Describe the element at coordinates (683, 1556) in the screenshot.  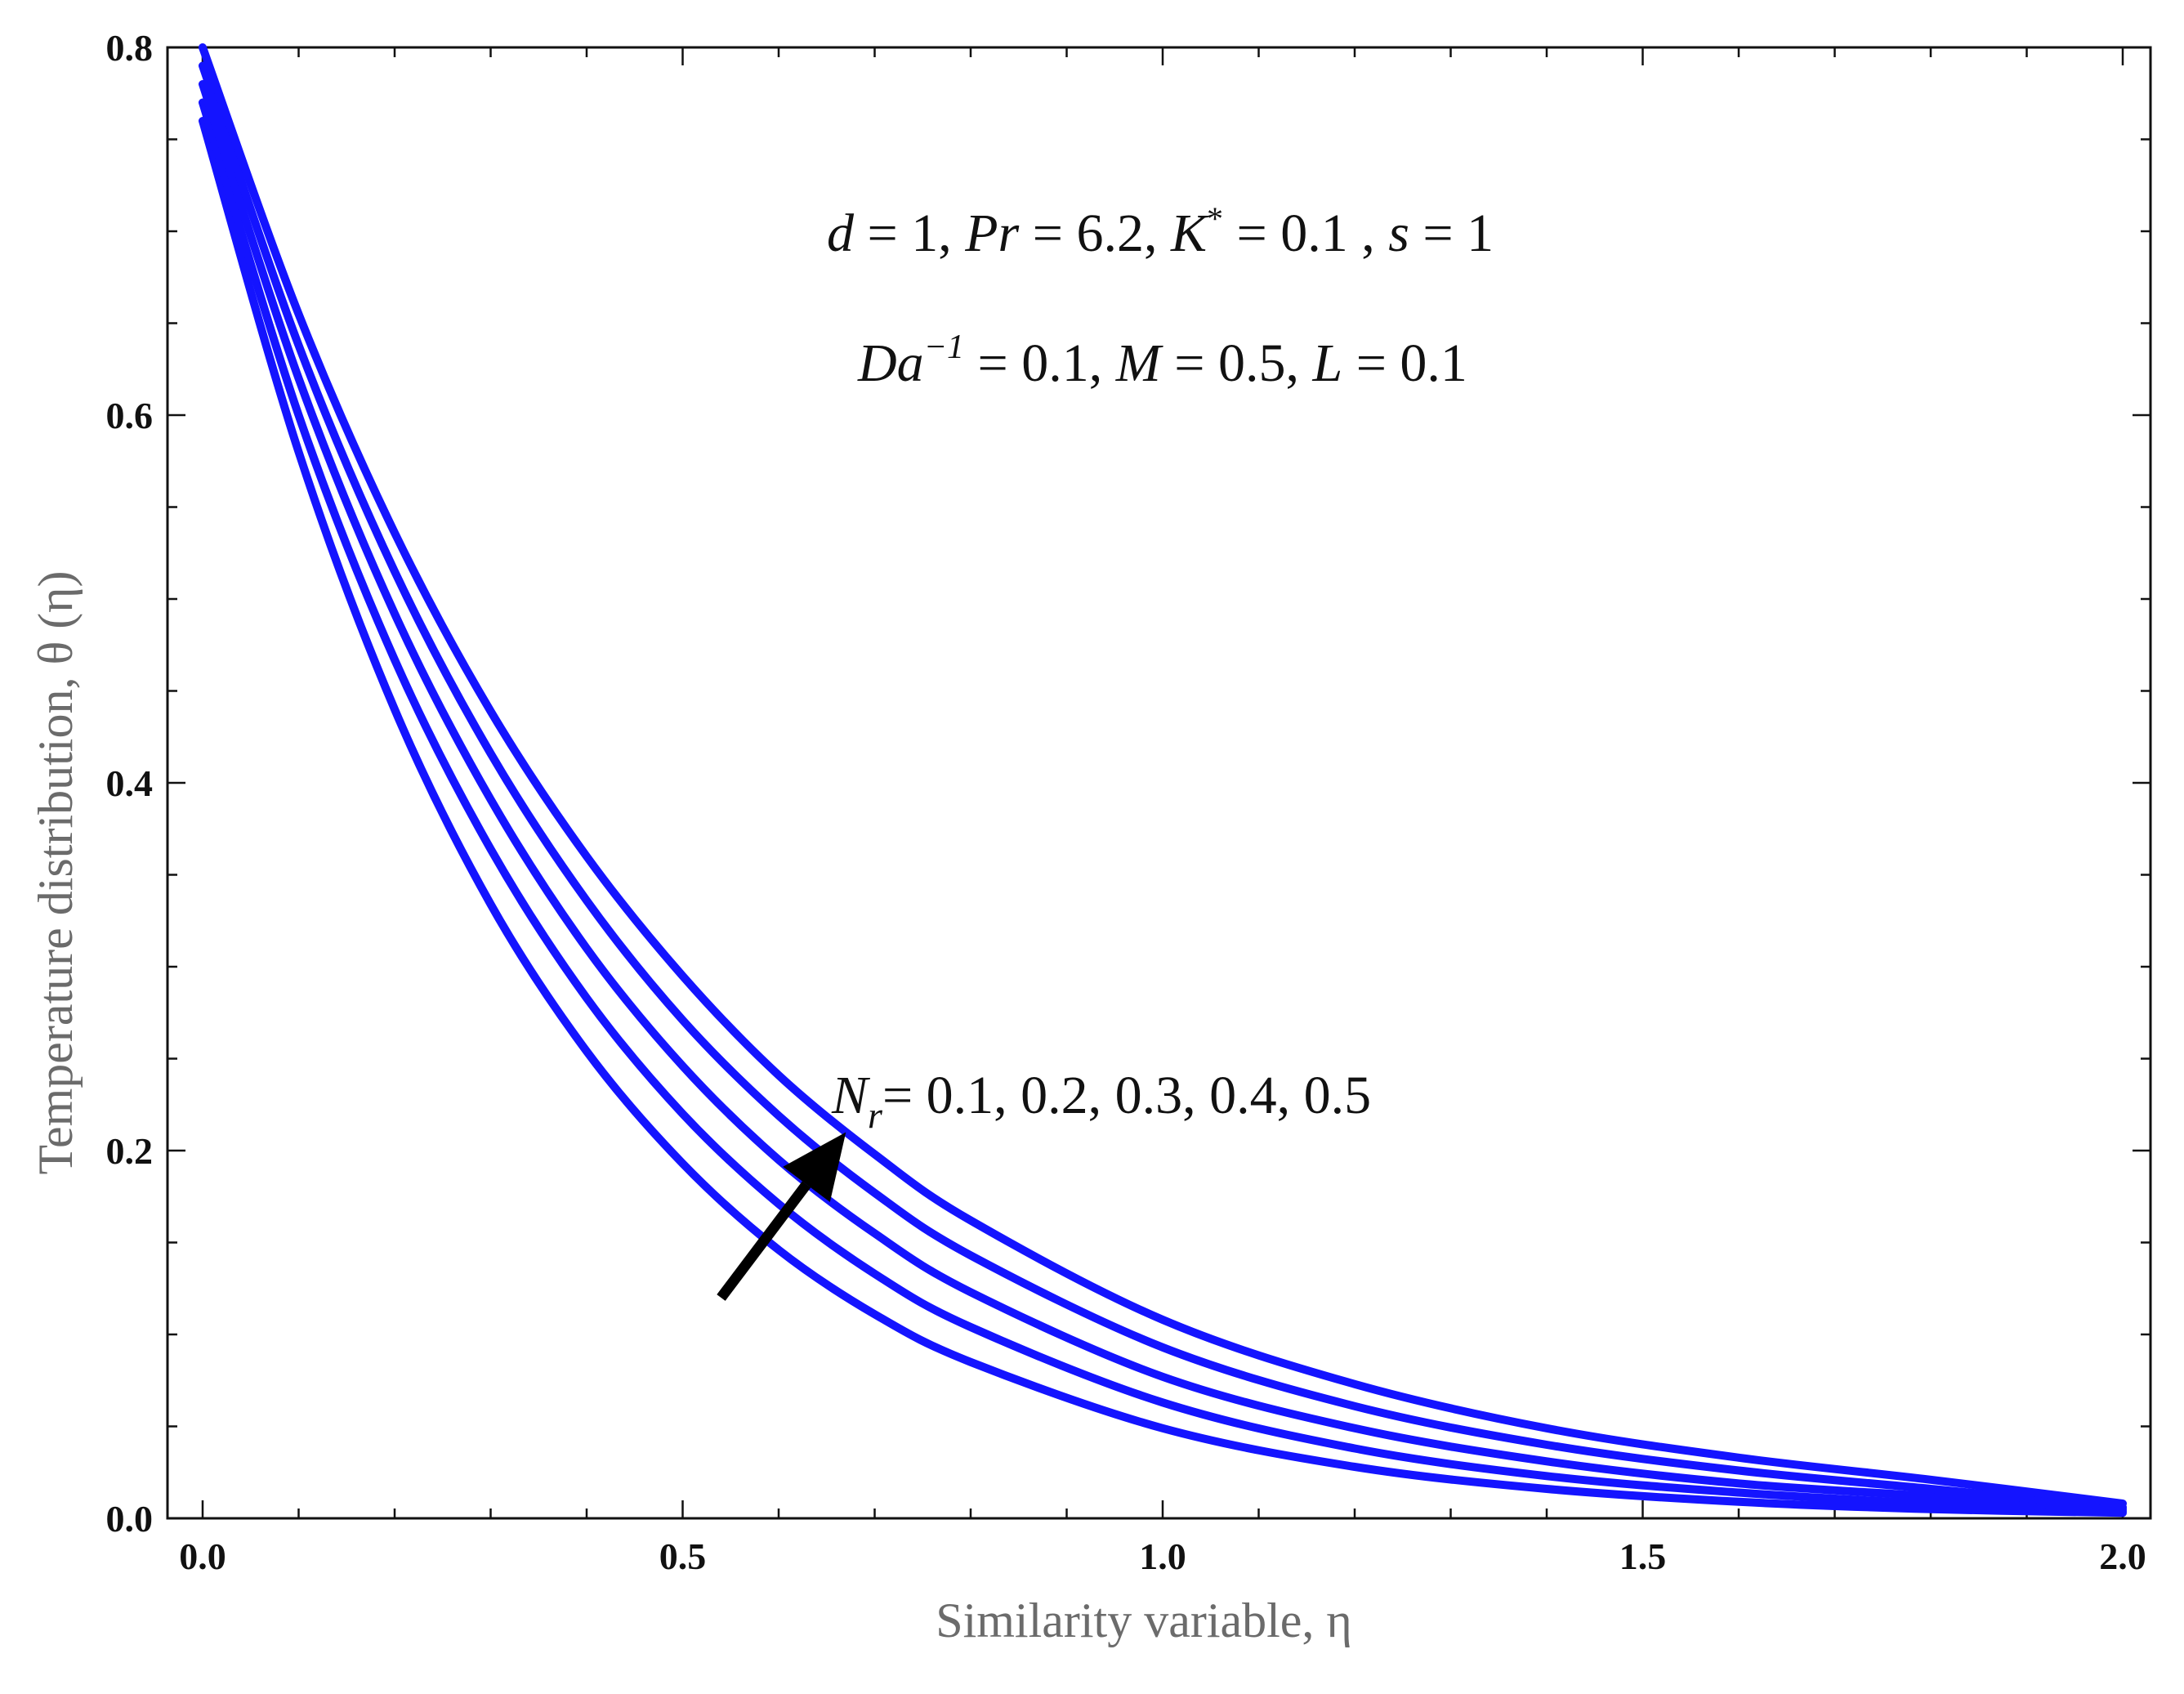
I see `x-tick-label: 0.5` at that location.